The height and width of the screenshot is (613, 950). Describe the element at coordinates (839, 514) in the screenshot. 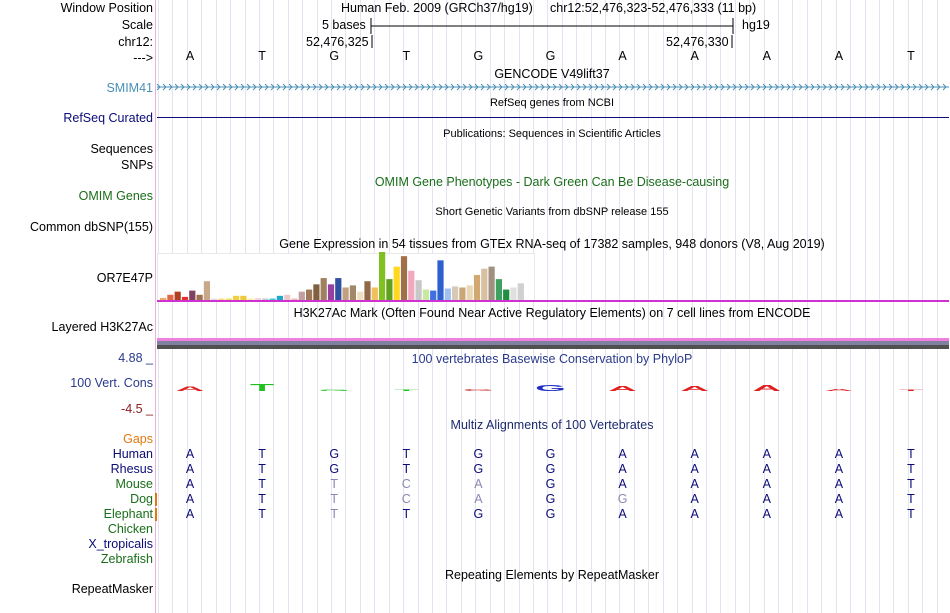

I see `alignment-base: A` at that location.